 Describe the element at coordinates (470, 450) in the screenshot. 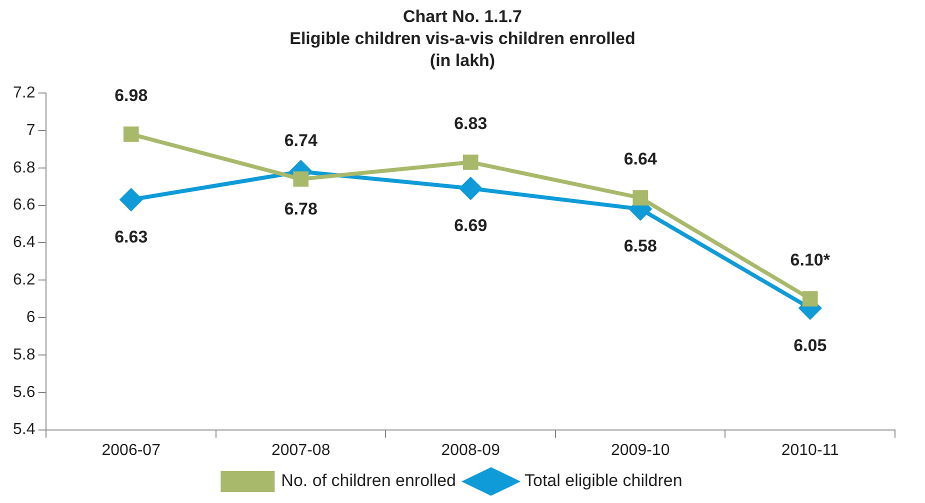

I see `x-tick-label: 2008-09` at that location.